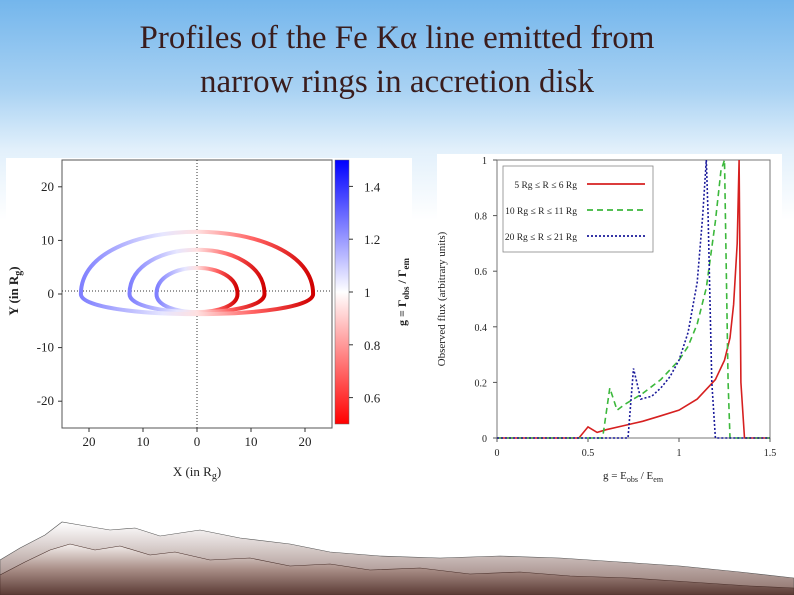 This screenshot has height=595, width=794. I want to click on profile-y-tick-label: 1, so click(484, 161).